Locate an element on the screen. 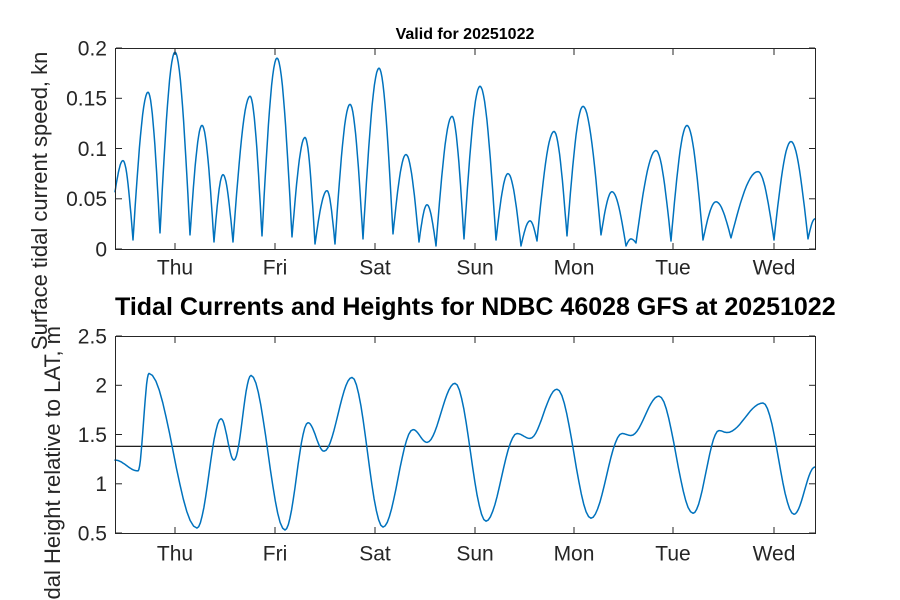 Image resolution: width=900 pixels, height=600 pixels. current-speed-y-tick-label: 0.1 is located at coordinates (92, 149).